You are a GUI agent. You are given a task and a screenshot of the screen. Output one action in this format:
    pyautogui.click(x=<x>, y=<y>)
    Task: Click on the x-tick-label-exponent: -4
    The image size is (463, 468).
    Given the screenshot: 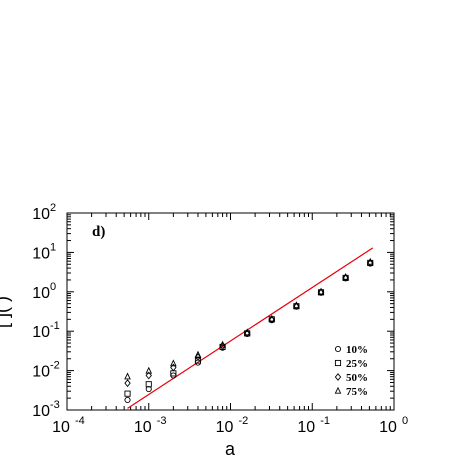 What is the action you would take?
    pyautogui.click(x=80, y=421)
    